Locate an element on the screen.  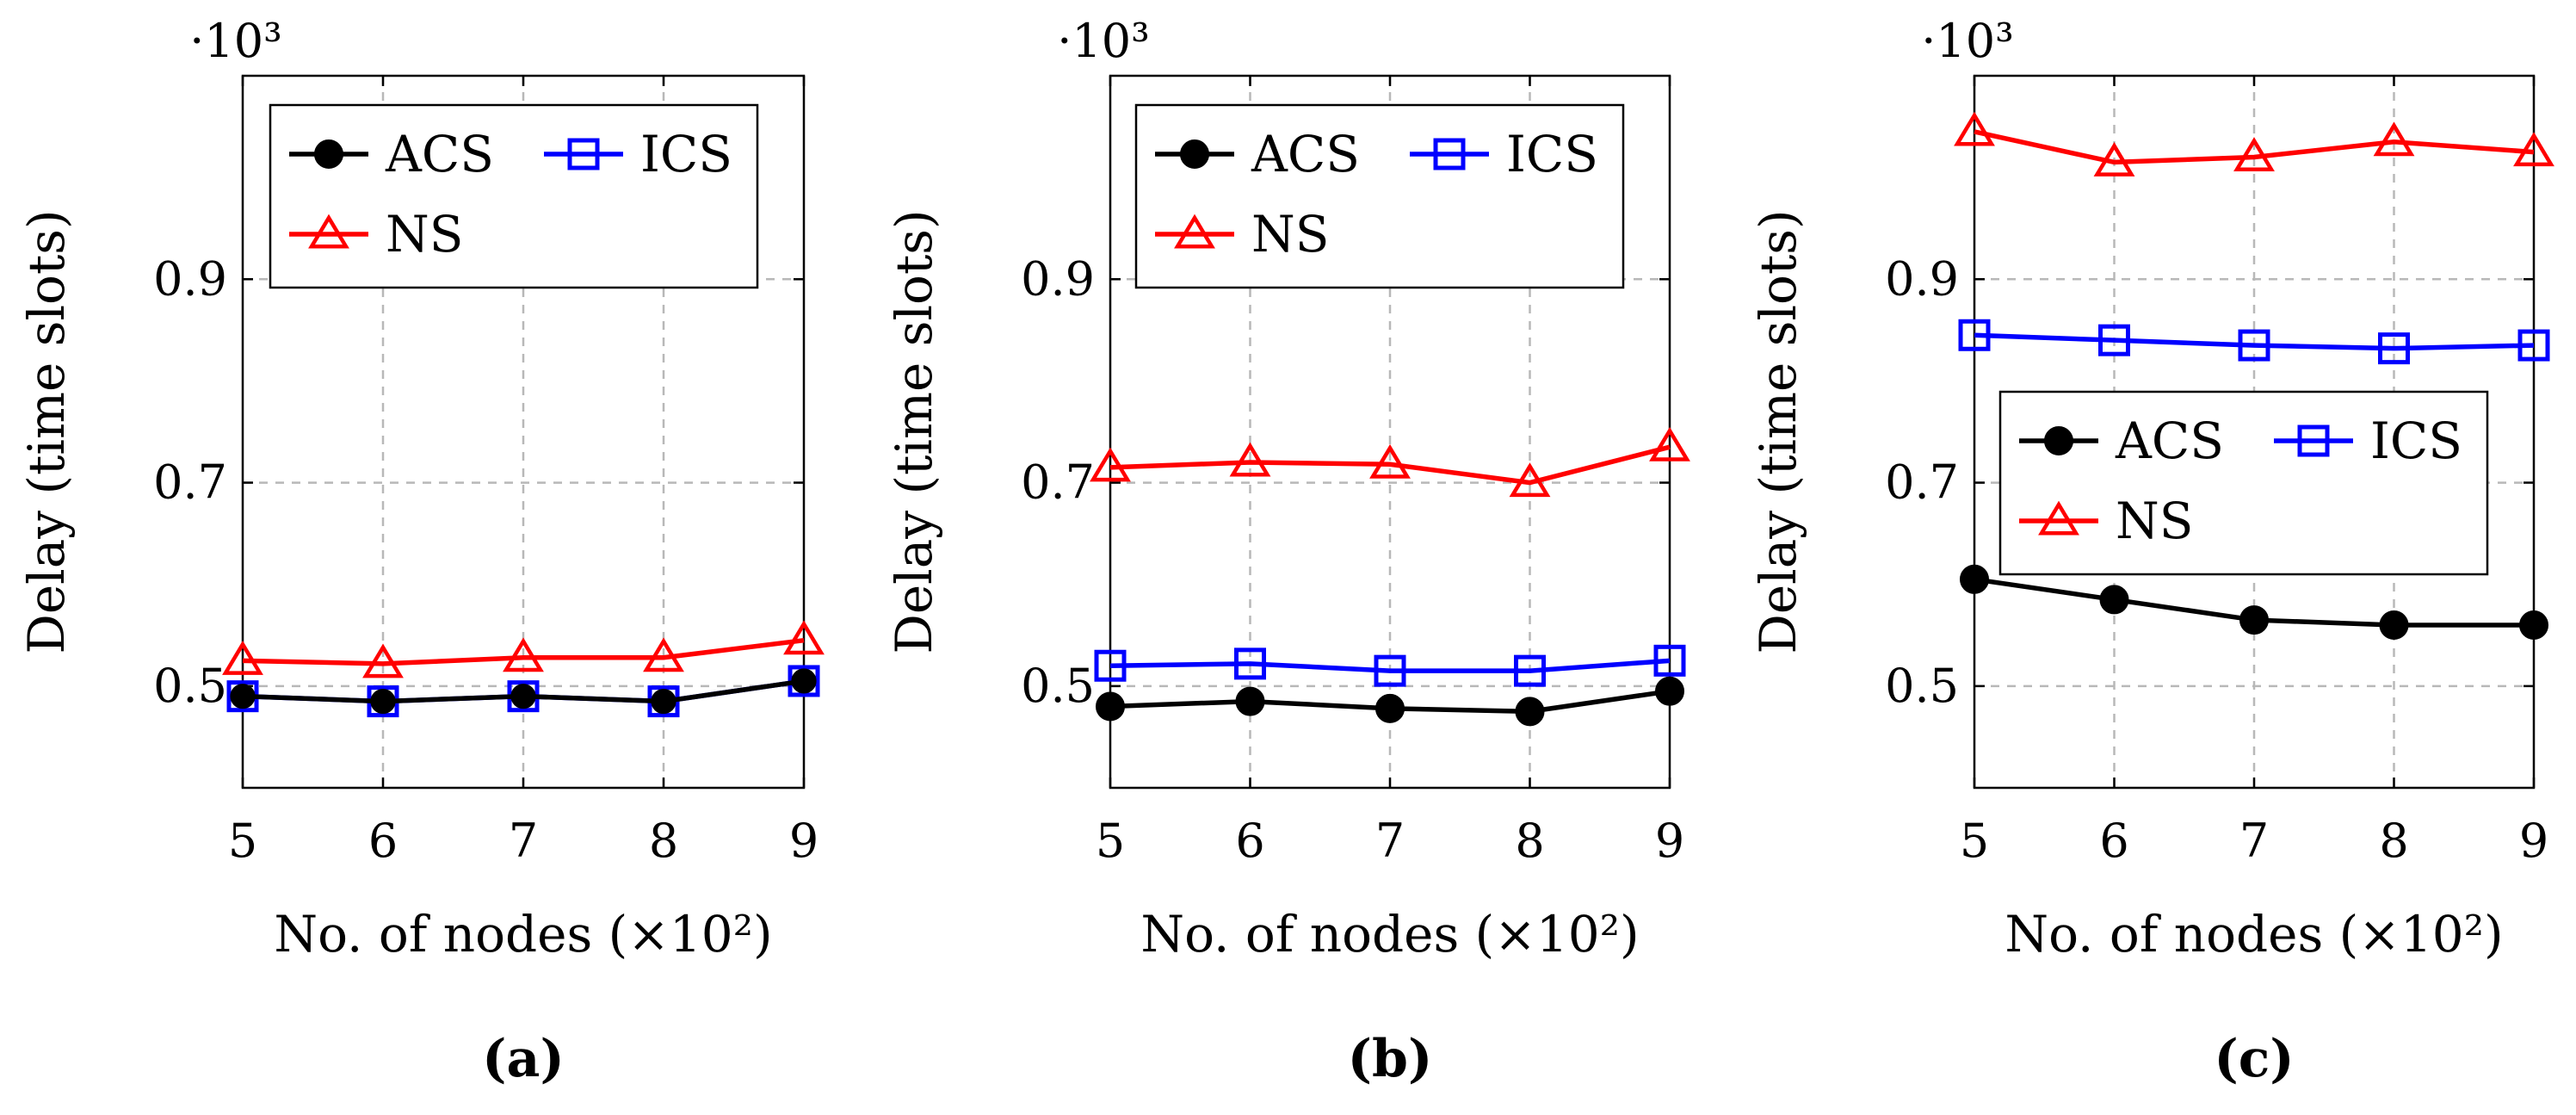
panel-label: (b) is located at coordinates (1390, 1059).